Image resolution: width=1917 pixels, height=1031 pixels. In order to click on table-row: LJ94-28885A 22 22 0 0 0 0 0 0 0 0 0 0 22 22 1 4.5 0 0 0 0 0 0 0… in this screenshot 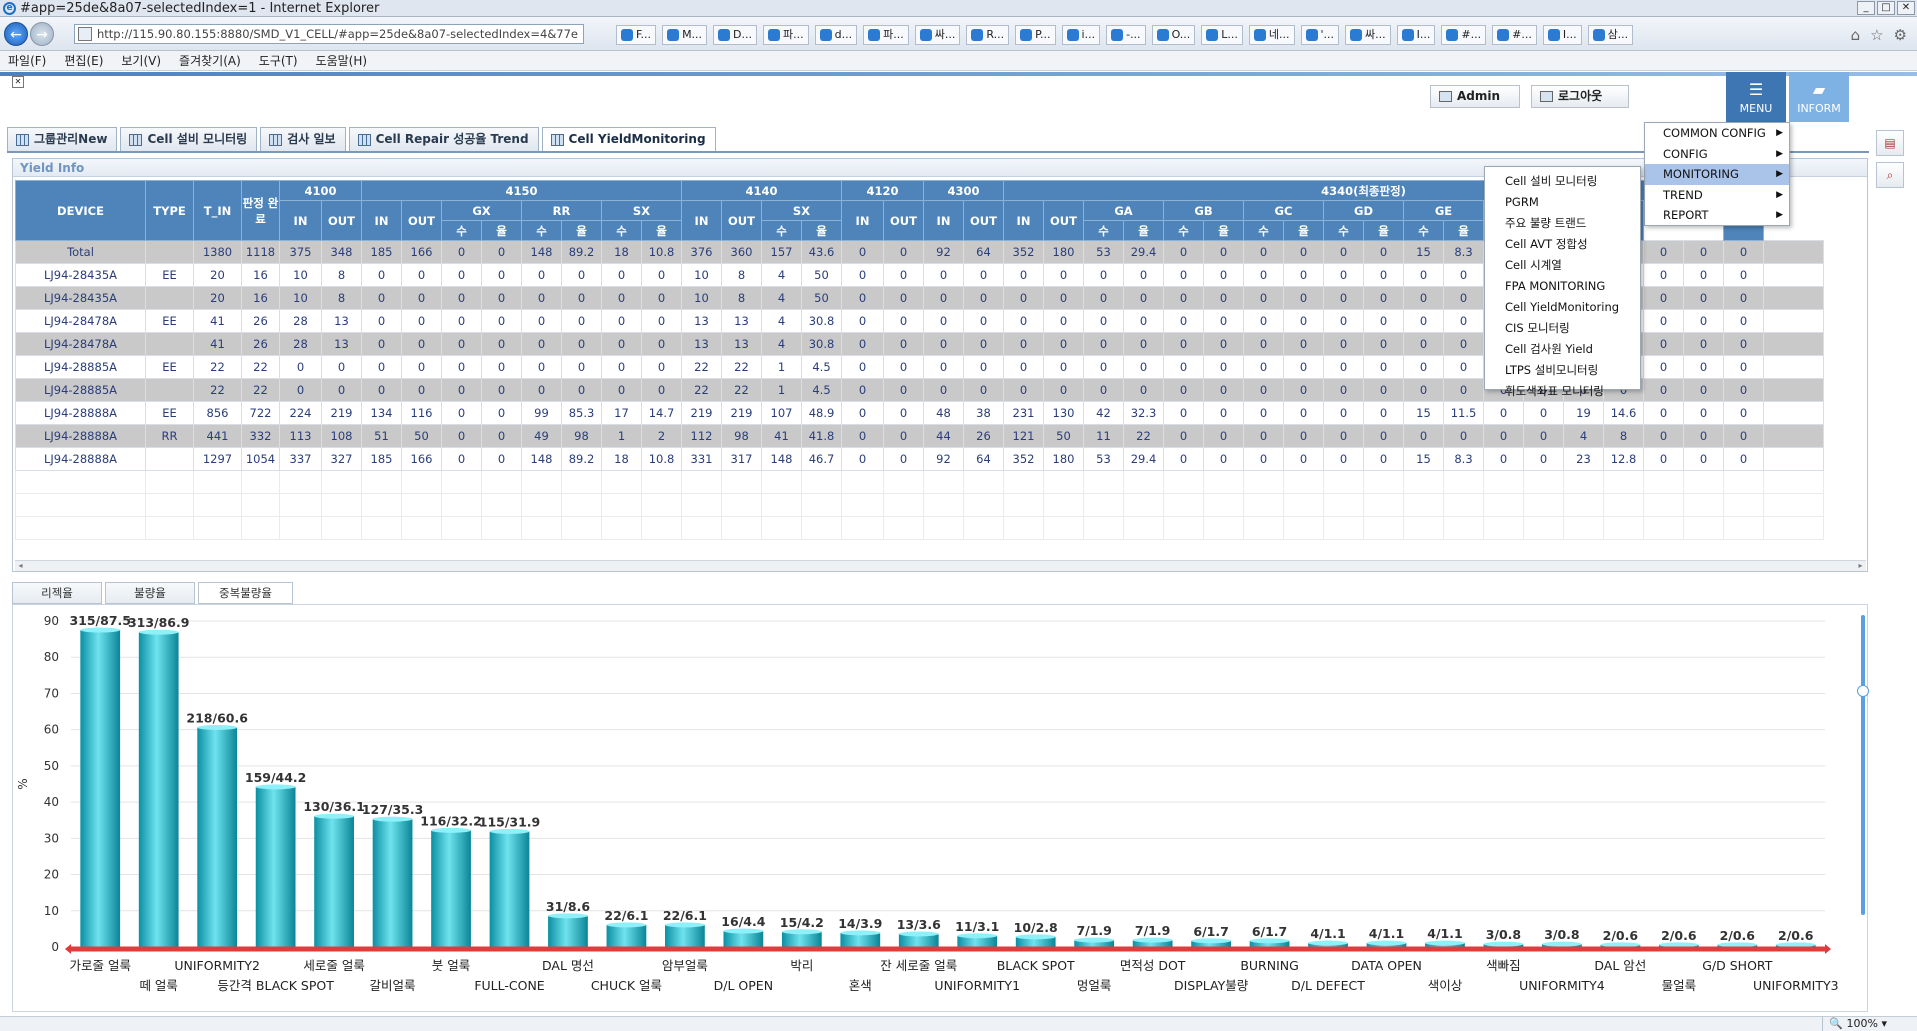, I will do `click(919, 390)`.